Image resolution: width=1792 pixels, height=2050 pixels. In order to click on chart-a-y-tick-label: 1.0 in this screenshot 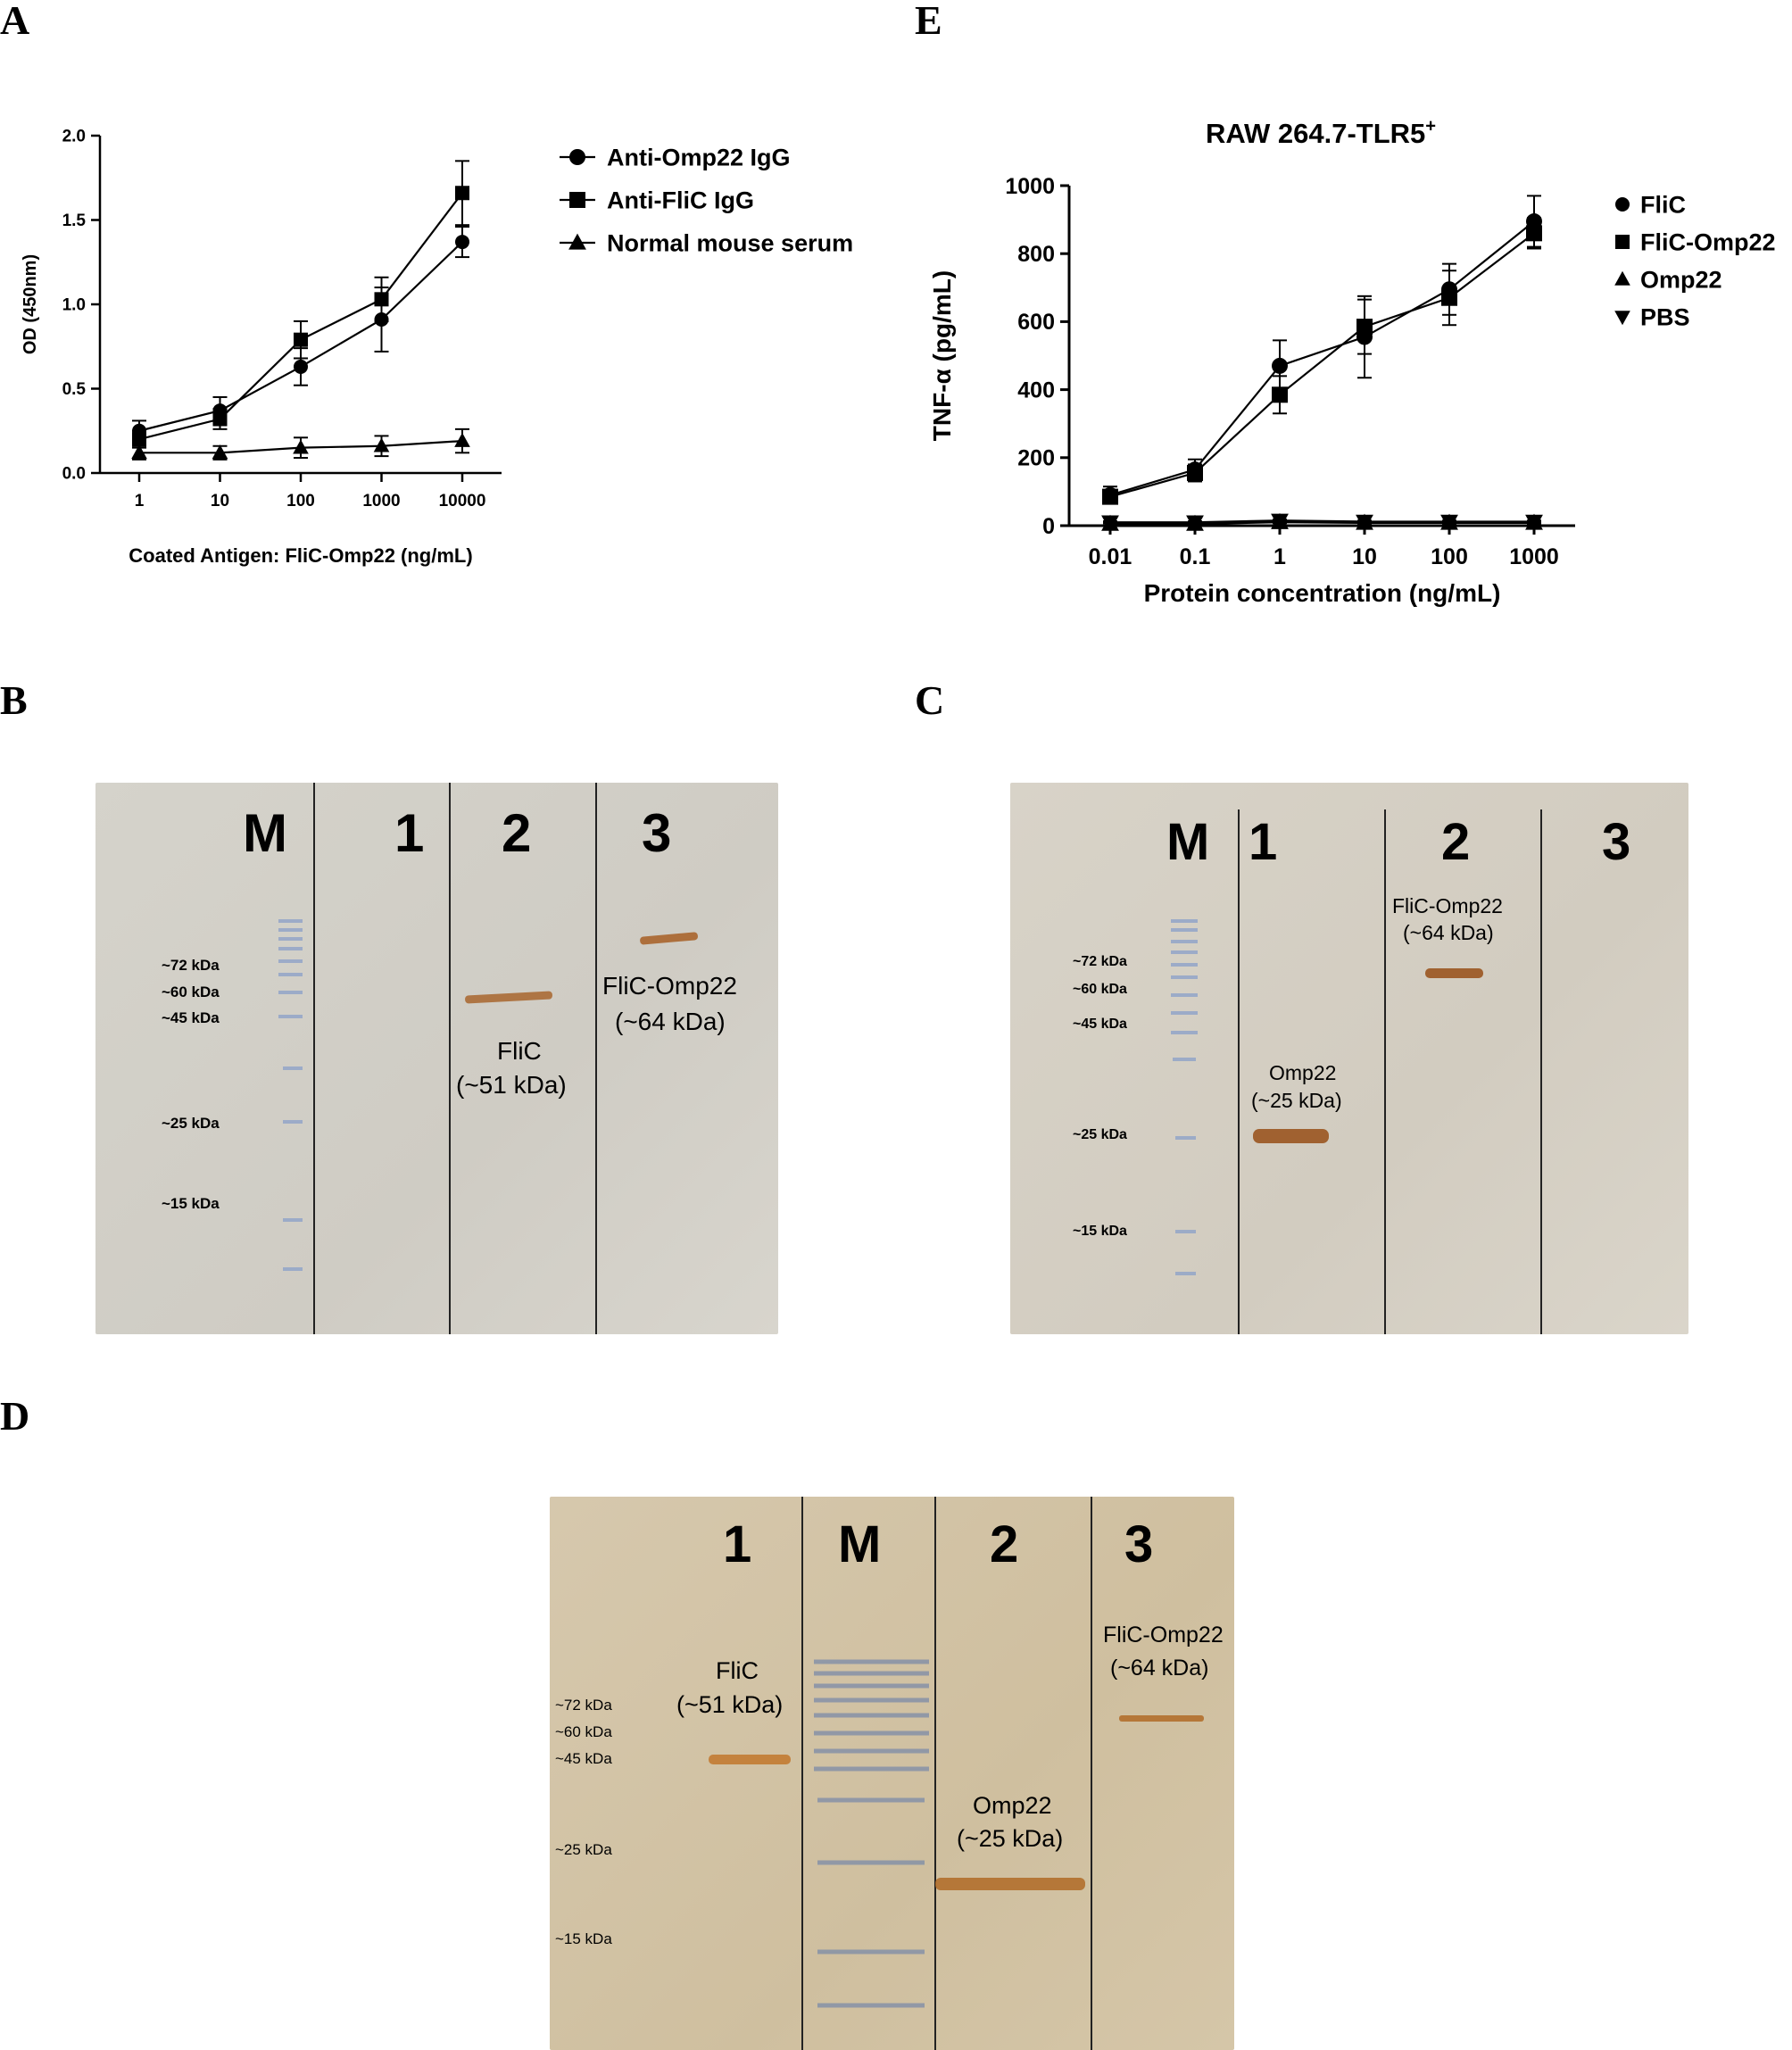, I will do `click(74, 306)`.